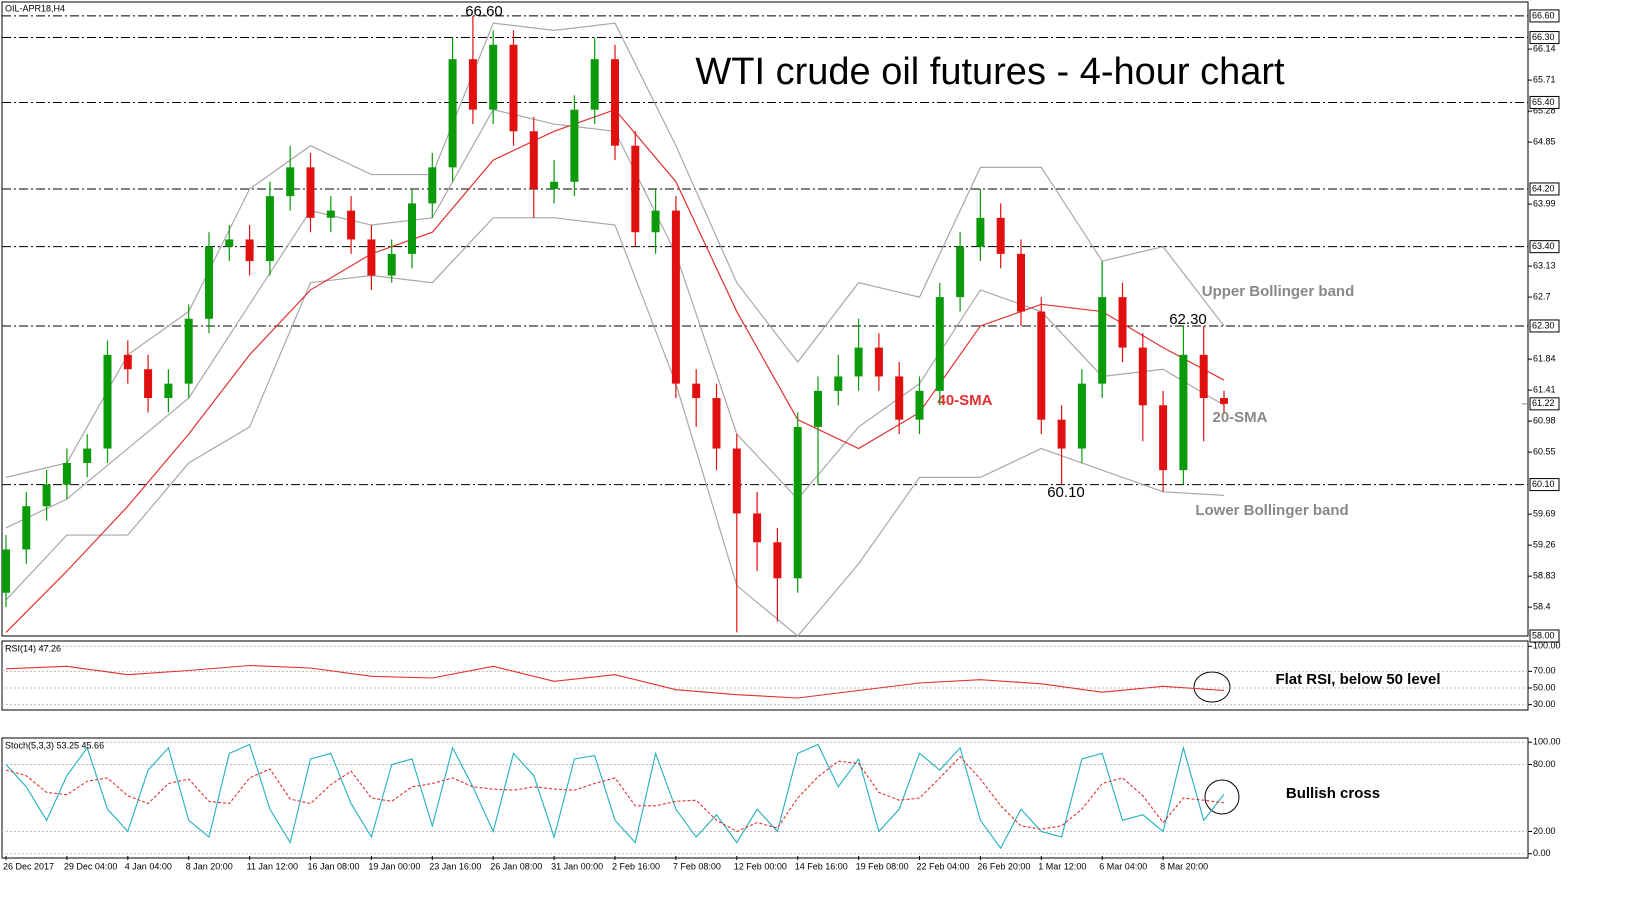 The image size is (1640, 919). Describe the element at coordinates (28, 866) in the screenshot. I see `x-tick-label: 26 Dec 2017` at that location.